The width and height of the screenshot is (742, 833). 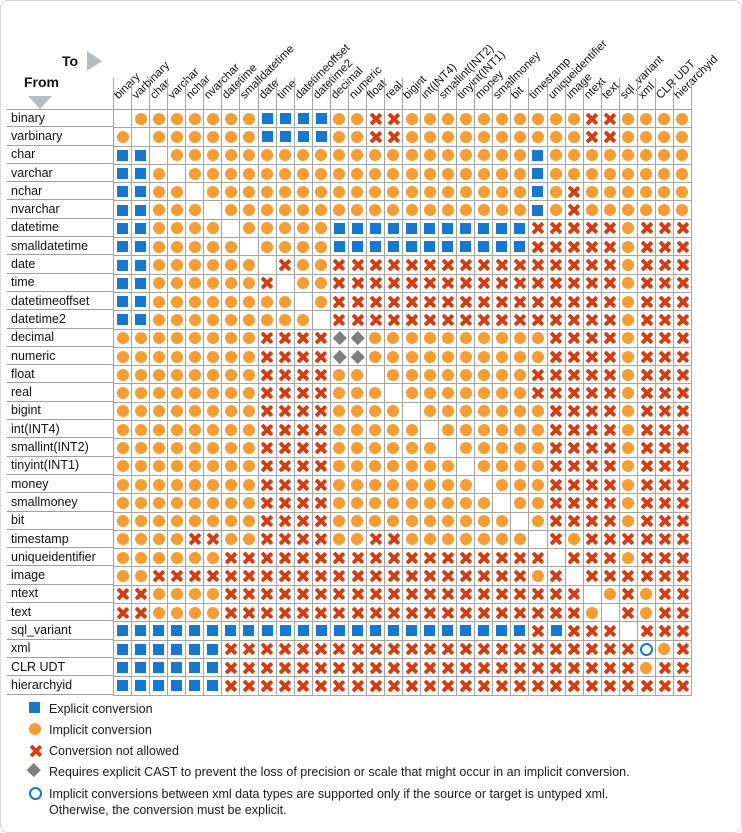 What do you see at coordinates (592, 412) in the screenshot?
I see `cell-bigint-to-ntext` at bounding box center [592, 412].